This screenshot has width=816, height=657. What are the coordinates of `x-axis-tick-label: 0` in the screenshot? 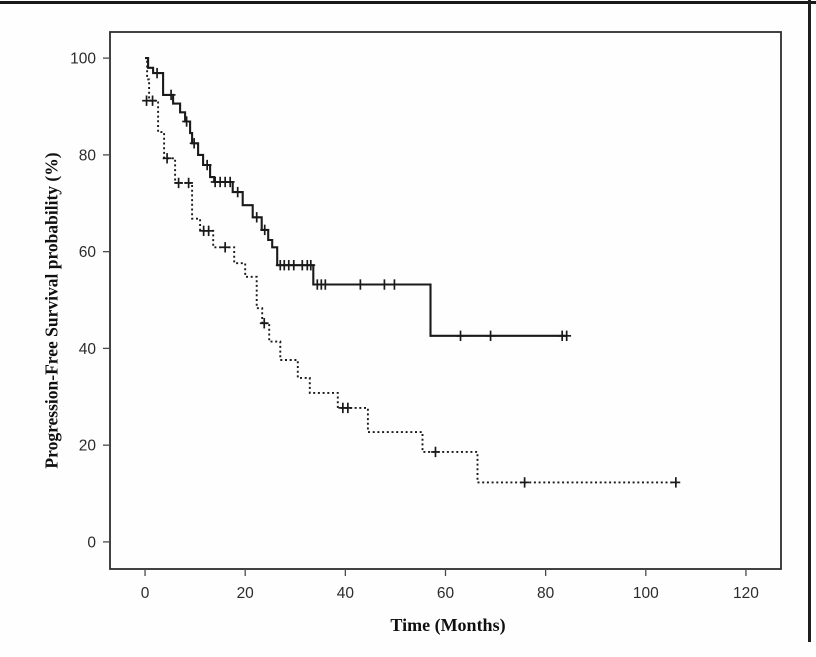 It's located at (145, 593).